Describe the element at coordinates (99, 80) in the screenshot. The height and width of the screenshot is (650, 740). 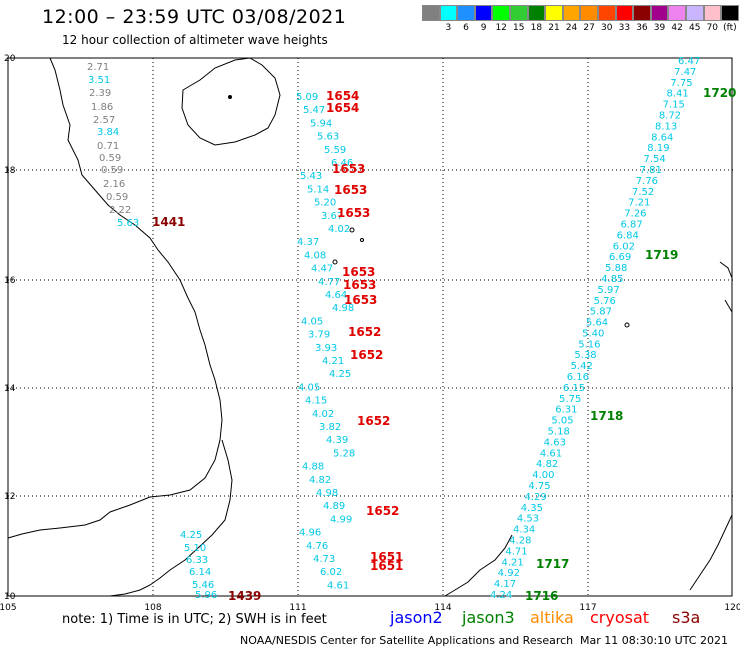
I see `wave-value-cyan: 3.51` at that location.